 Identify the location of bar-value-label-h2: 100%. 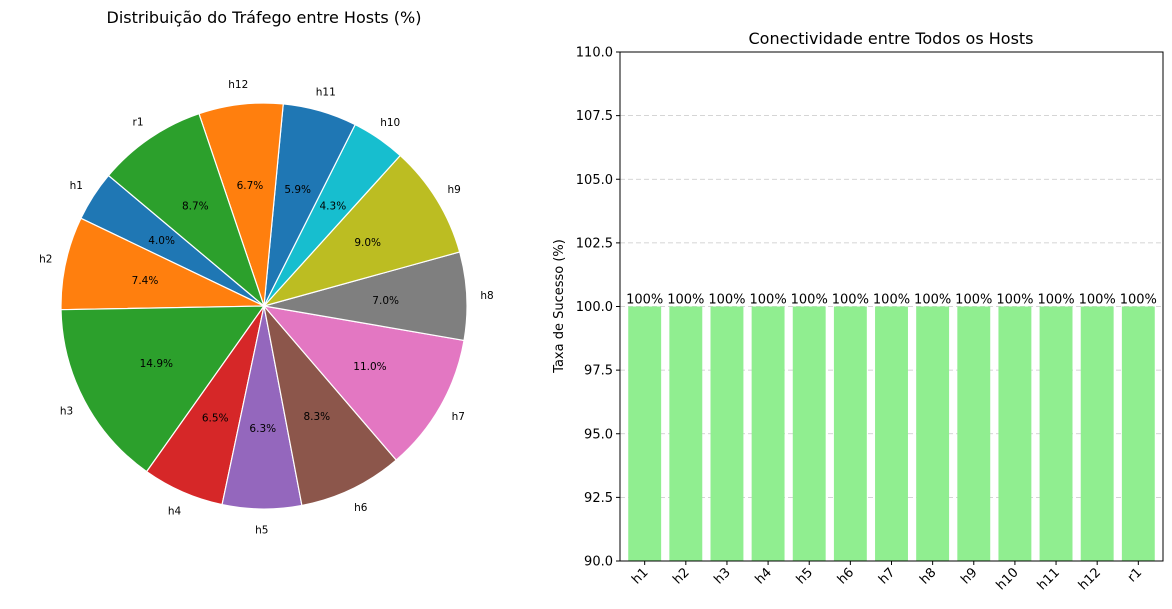
(685, 300).